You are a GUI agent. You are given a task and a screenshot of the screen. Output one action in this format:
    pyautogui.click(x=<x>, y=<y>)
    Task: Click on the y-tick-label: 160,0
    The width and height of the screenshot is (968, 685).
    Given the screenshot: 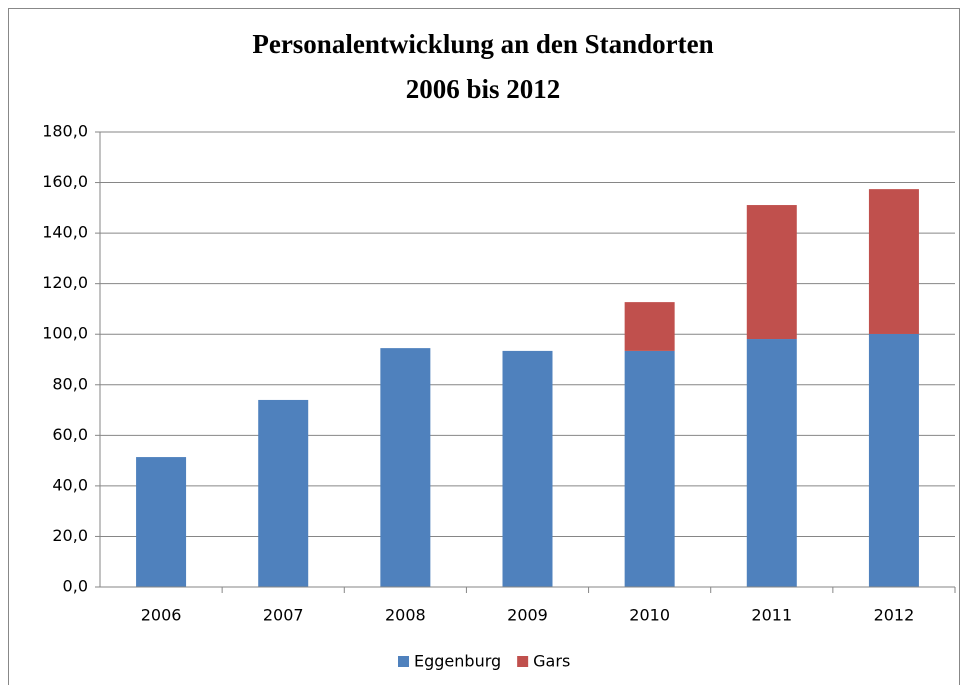 What is the action you would take?
    pyautogui.click(x=65, y=181)
    